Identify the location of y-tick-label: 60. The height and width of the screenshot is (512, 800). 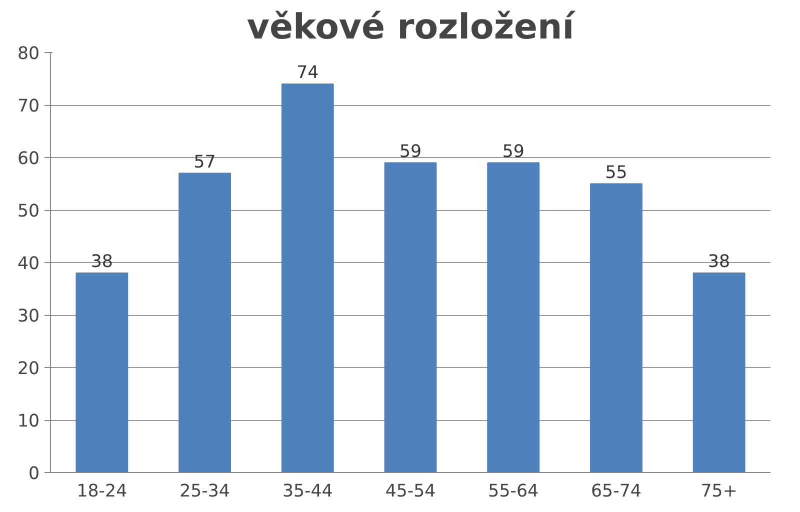
(28, 159).